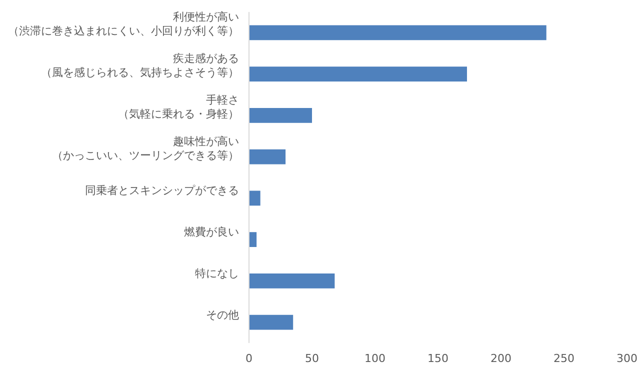  I want to click on y-tick-label: 手軽さ（気軽に乗れる・身軽）, so click(178, 106).